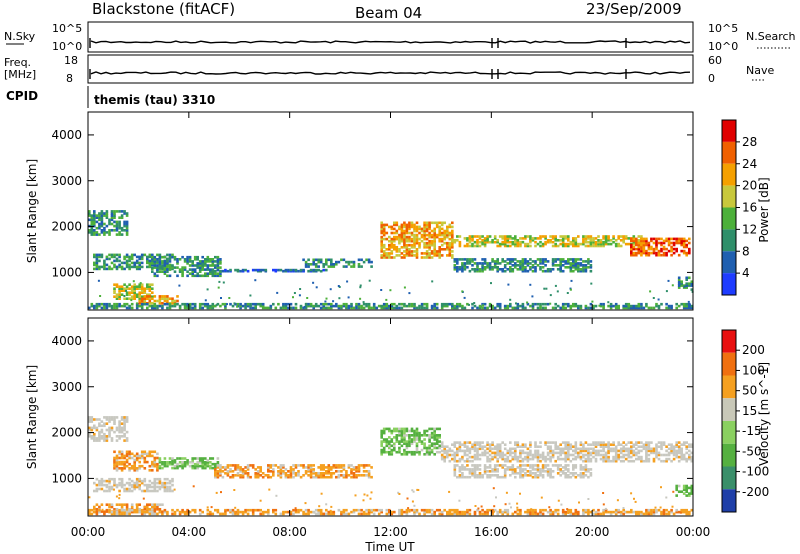 The width and height of the screenshot is (800, 554). What do you see at coordinates (66, 272) in the screenshot?
I see `range-tick-label: 1000` at bounding box center [66, 272].